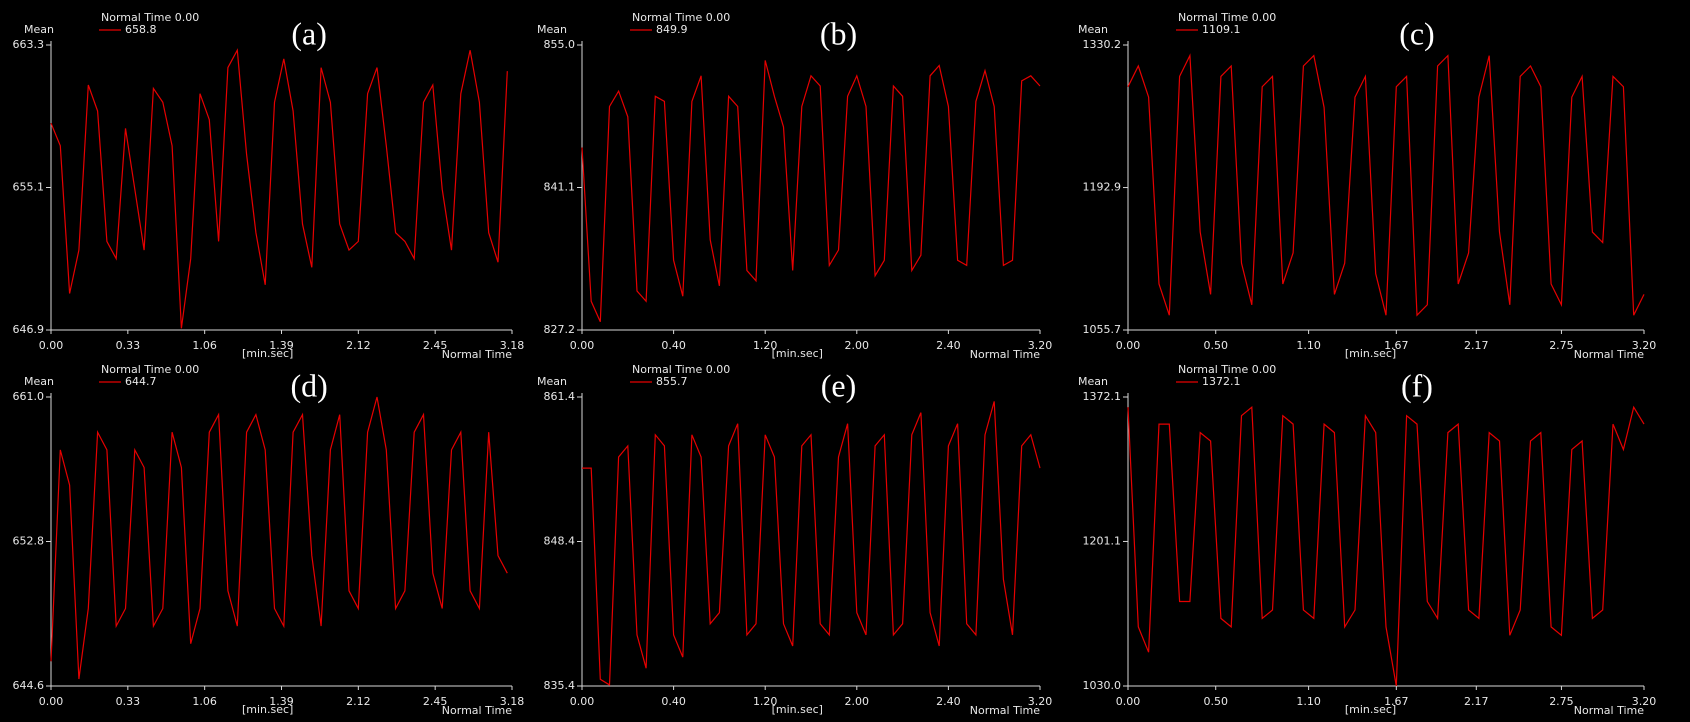 This screenshot has width=1690, height=722. I want to click on x-tick-label: 2.17, so click(1476, 345).